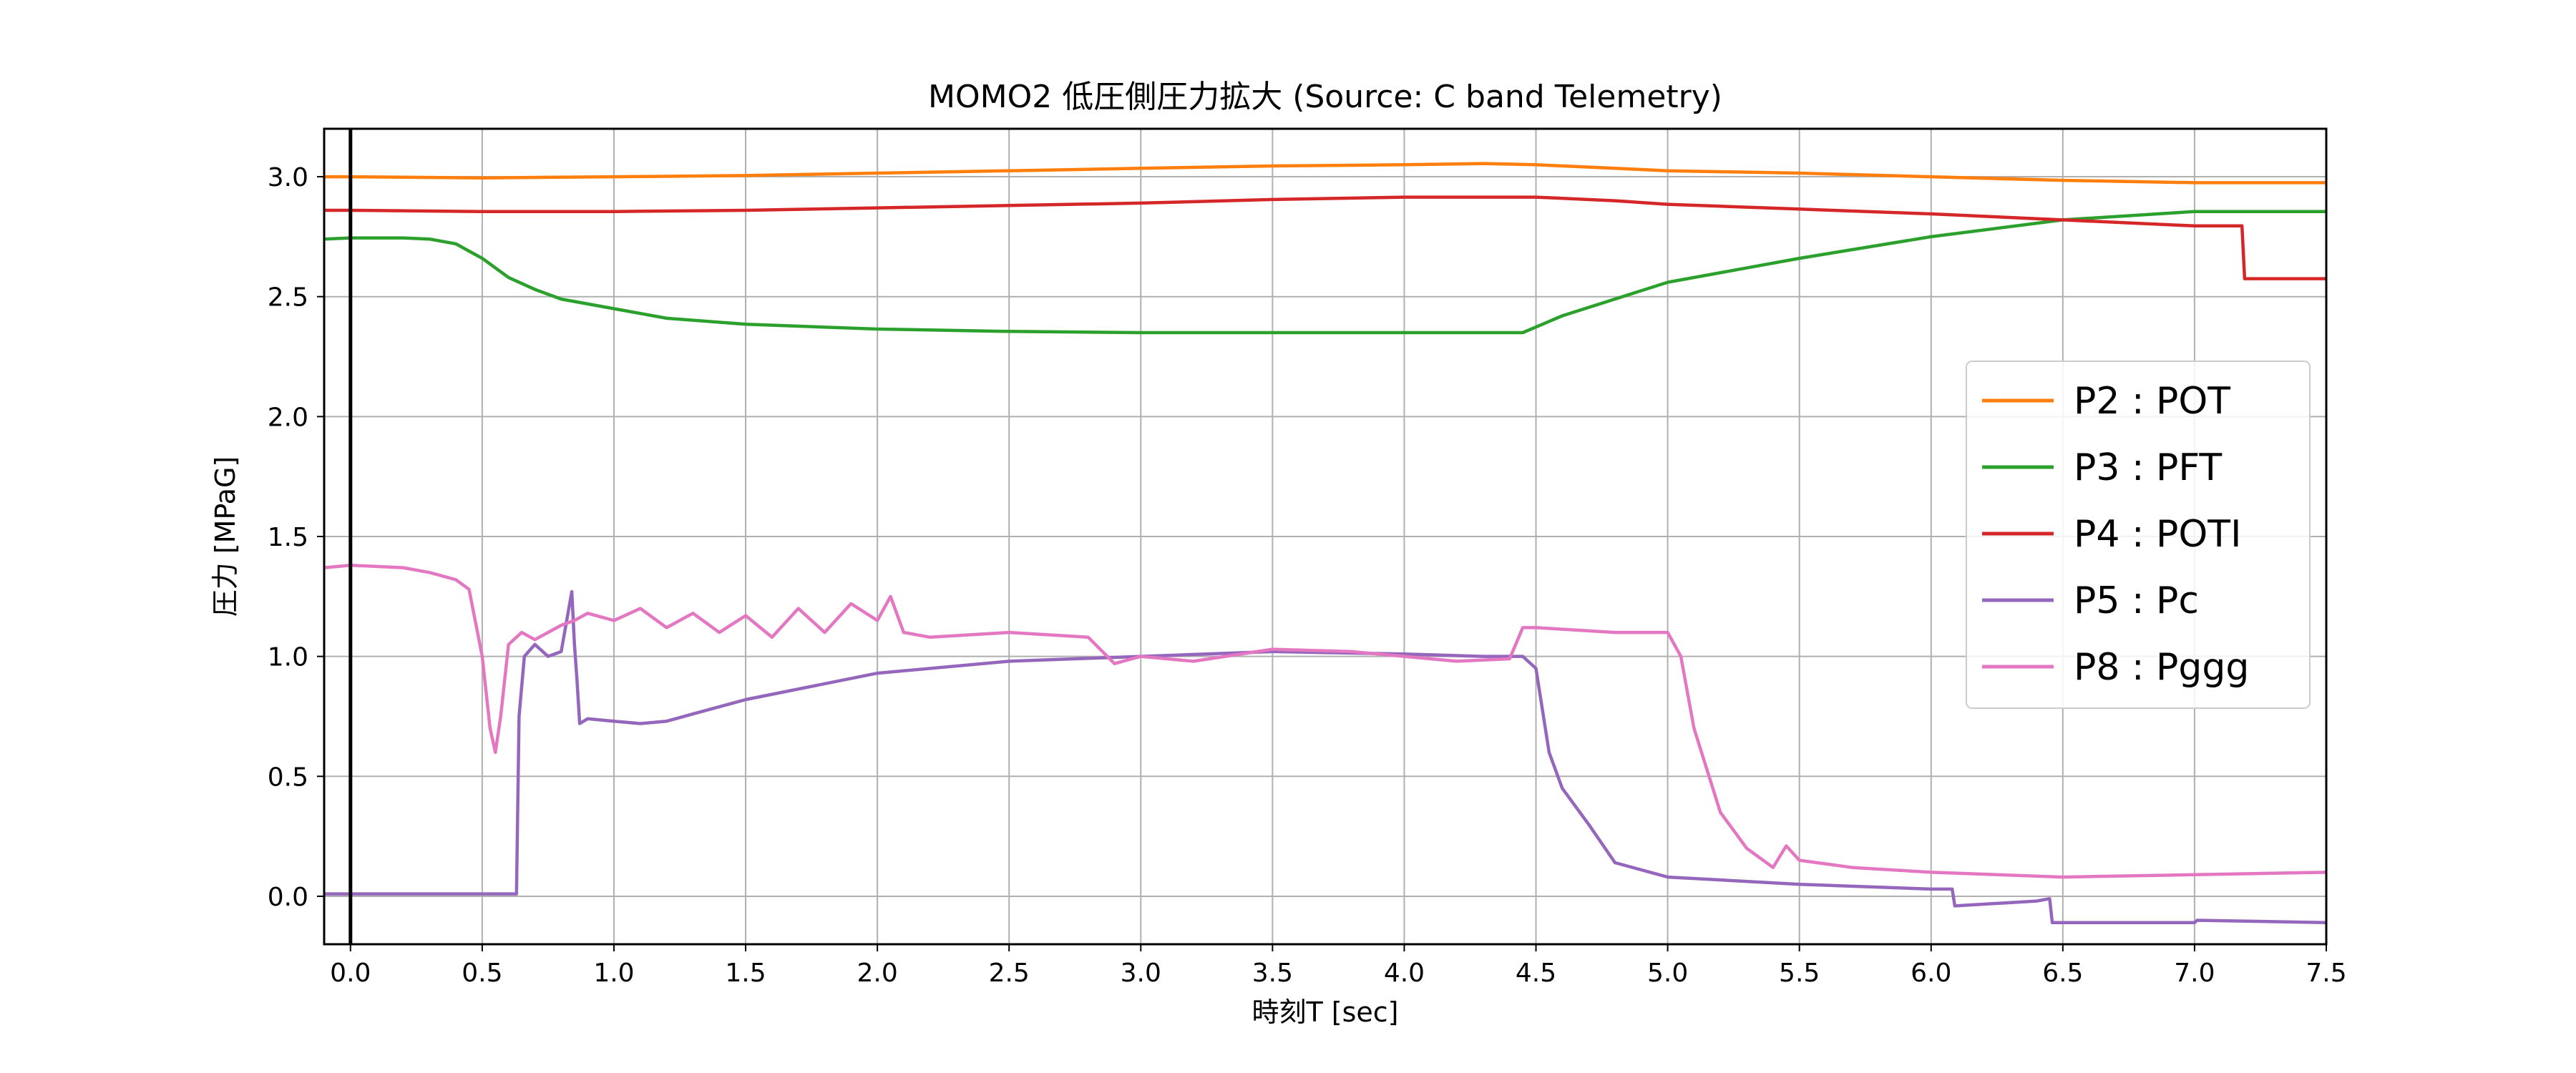  Describe the element at coordinates (2326, 973) in the screenshot. I see `x-tick-label: 7.5` at that location.